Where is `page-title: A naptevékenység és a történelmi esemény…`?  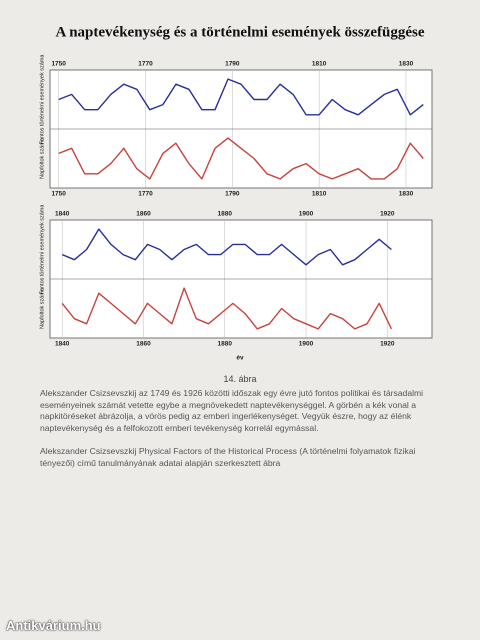
page-title: A naptevékenység és a történelmi esemény… is located at coordinates (239, 32).